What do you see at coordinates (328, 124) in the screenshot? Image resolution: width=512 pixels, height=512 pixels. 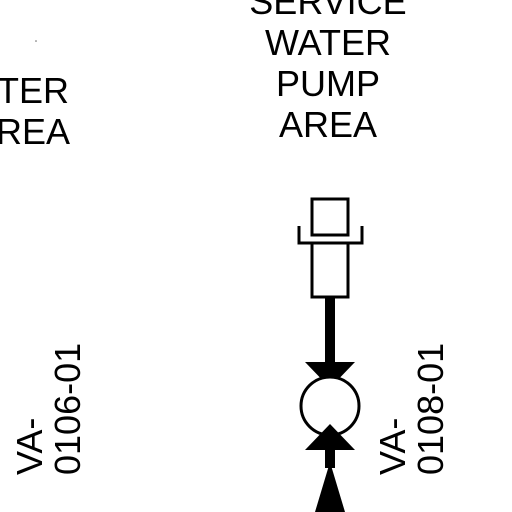 I see `area-label-line-4: AREA` at bounding box center [328, 124].